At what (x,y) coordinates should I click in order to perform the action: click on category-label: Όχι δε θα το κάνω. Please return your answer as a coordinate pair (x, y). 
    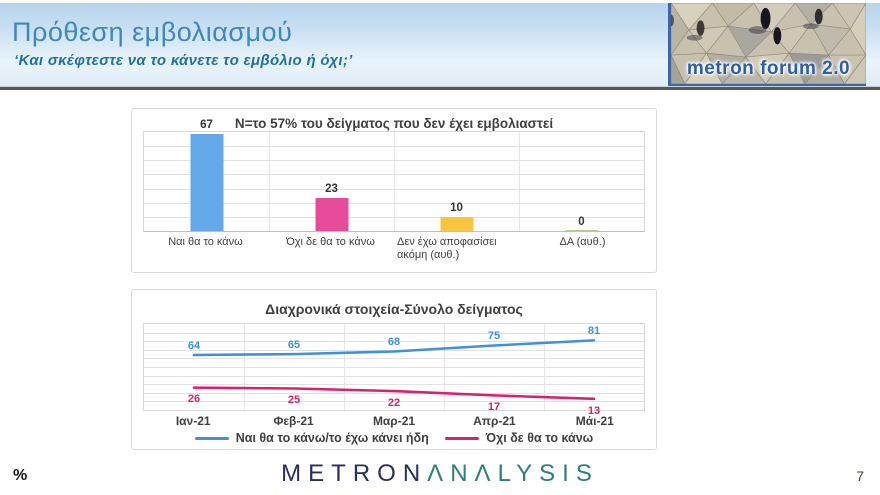
    Looking at the image, I should click on (330, 242).